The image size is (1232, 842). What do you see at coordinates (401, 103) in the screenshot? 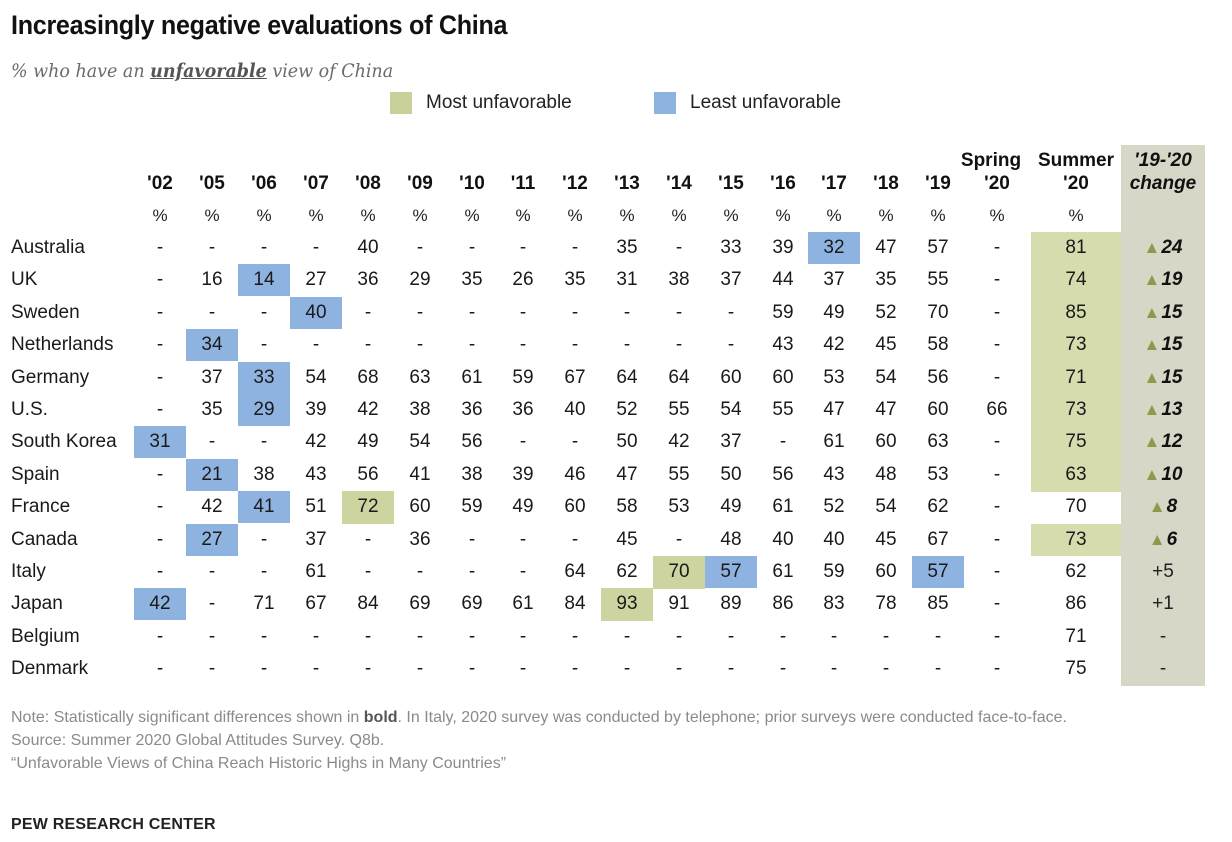
I see `legend-swatch-most` at bounding box center [401, 103].